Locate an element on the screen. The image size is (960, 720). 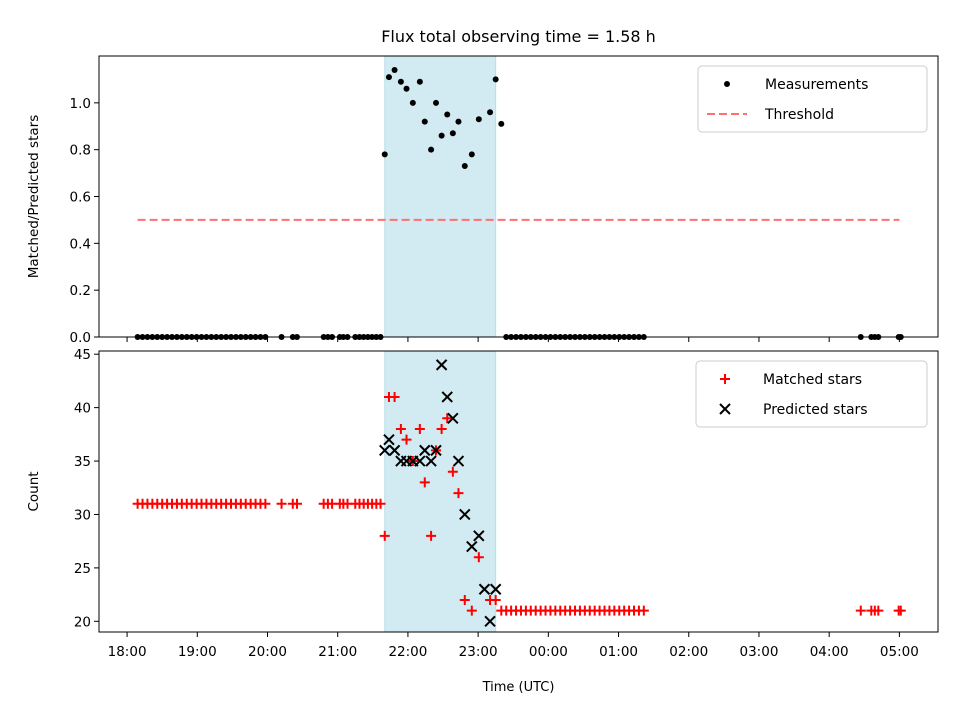
x-tick-label: 19:00 is located at coordinates (197, 652).